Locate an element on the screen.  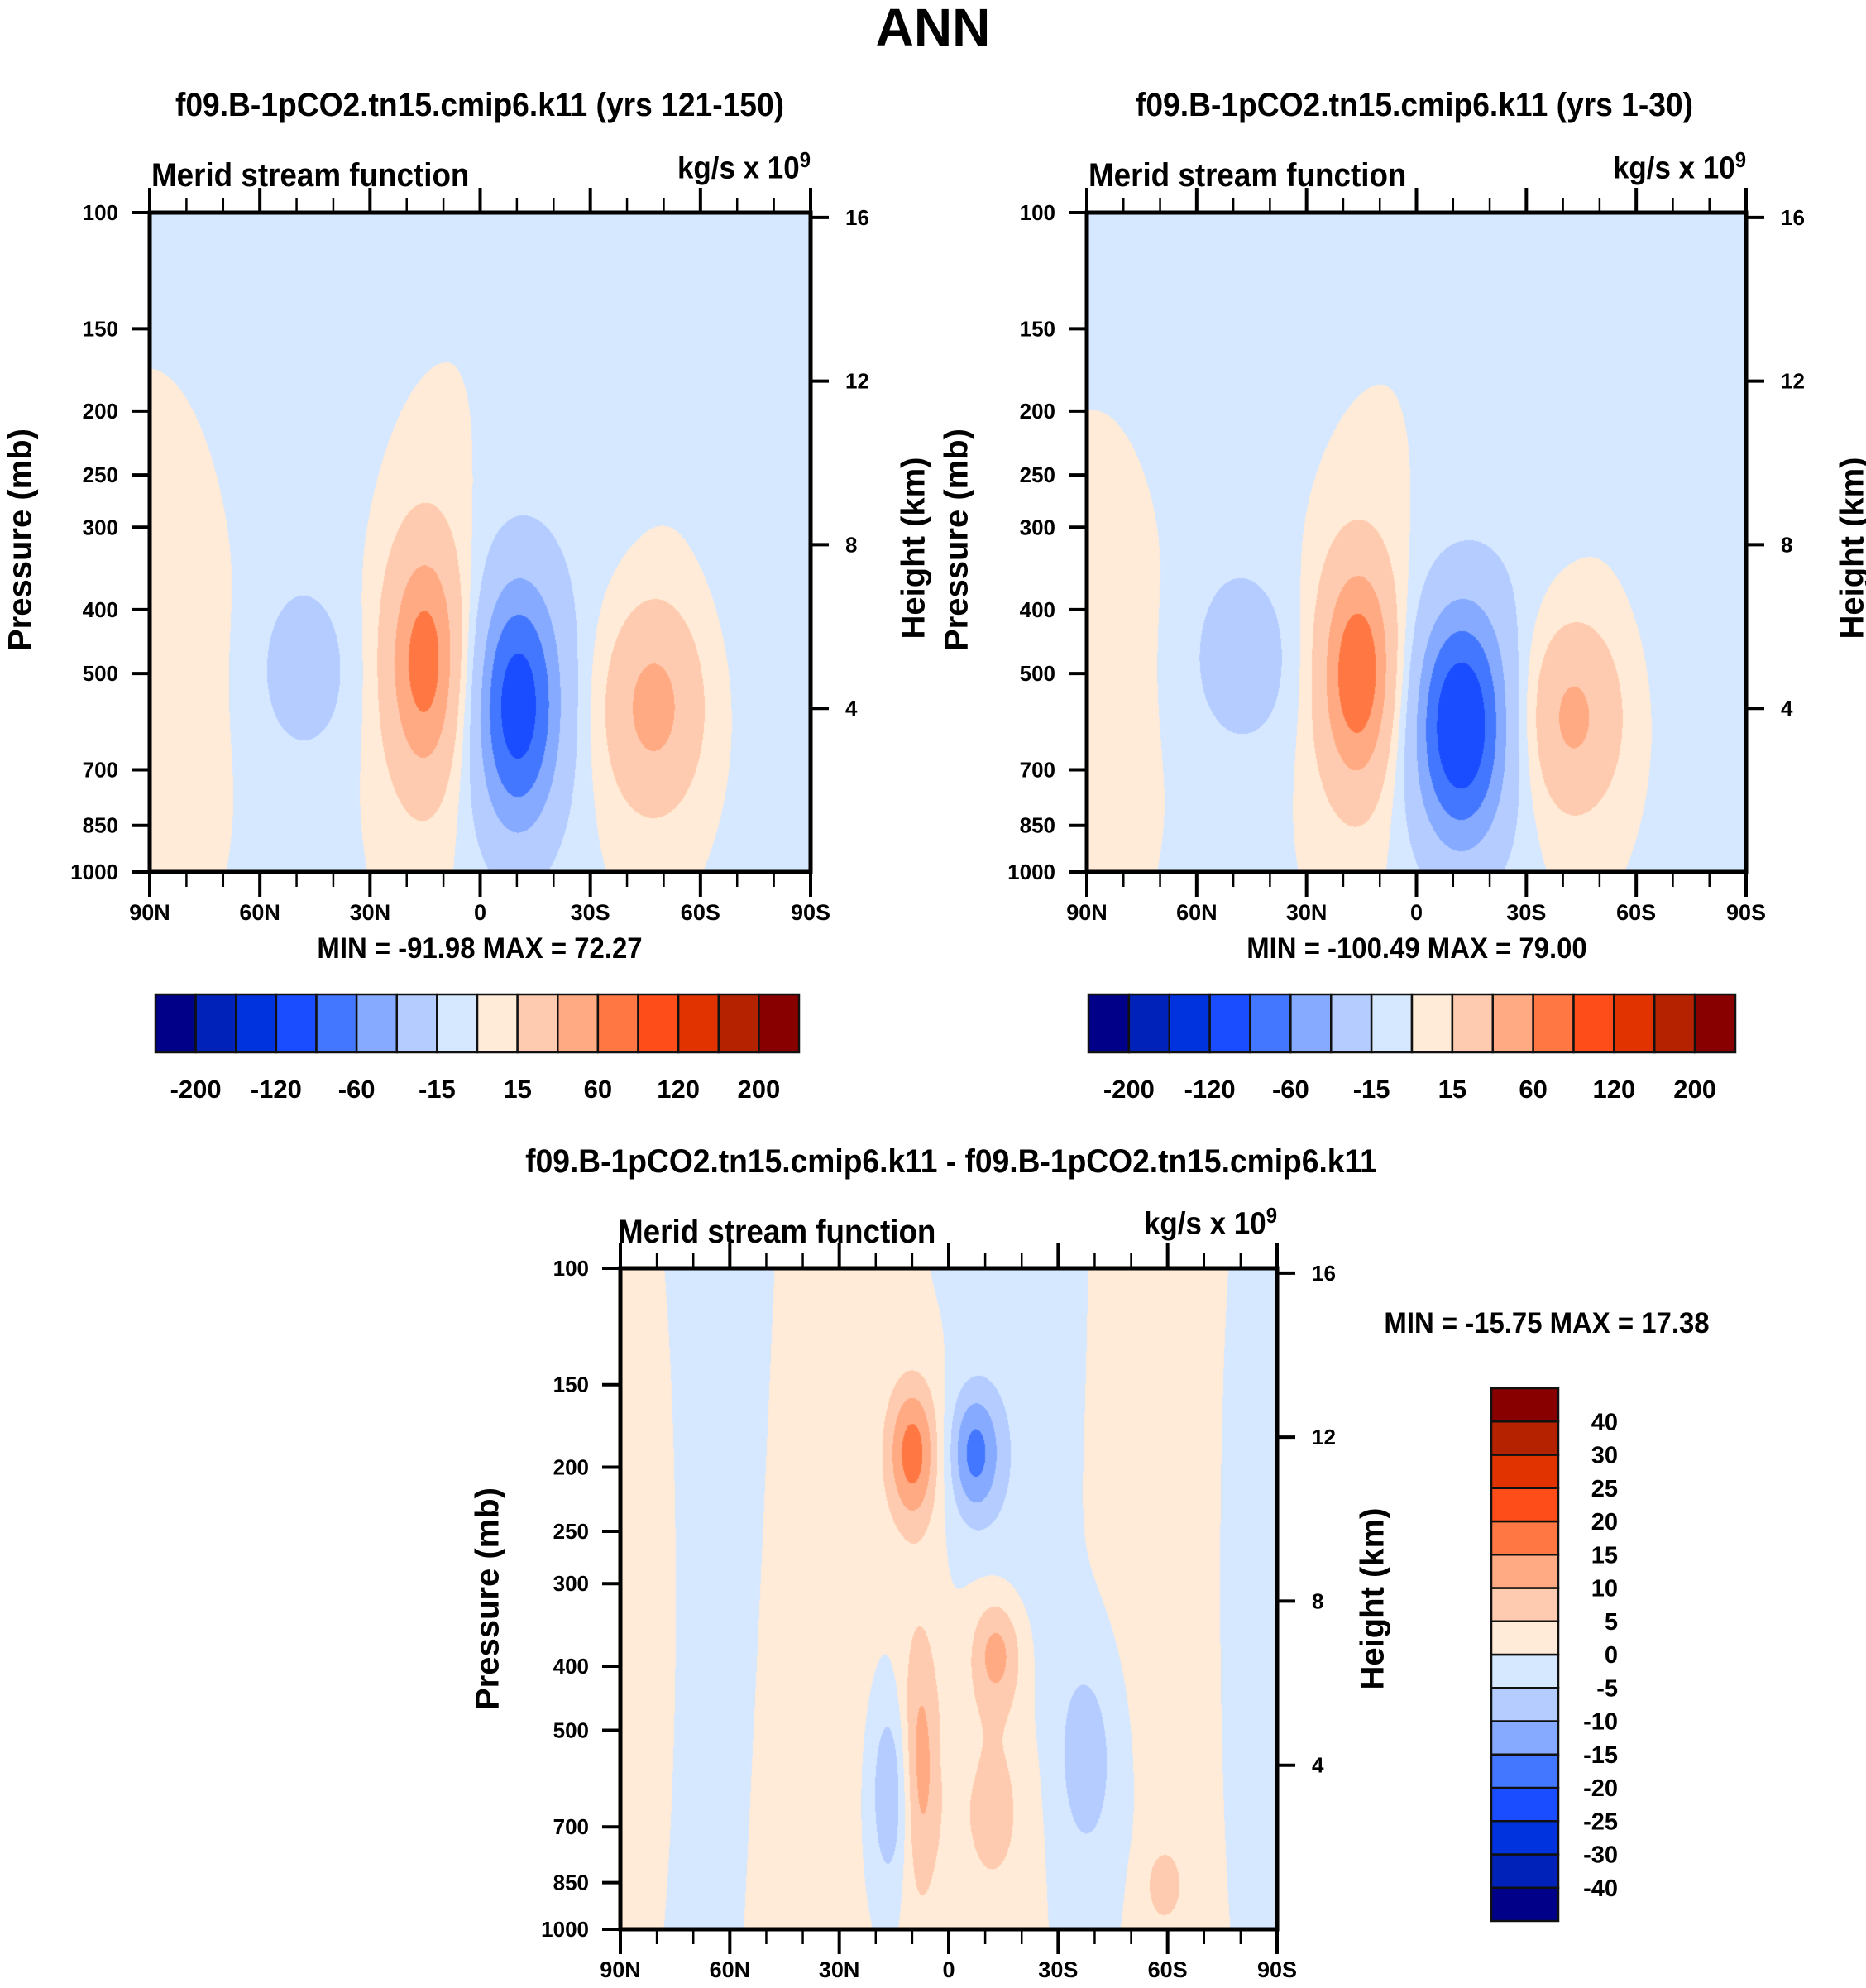
y-tick-label: 700 is located at coordinates (571, 1826).